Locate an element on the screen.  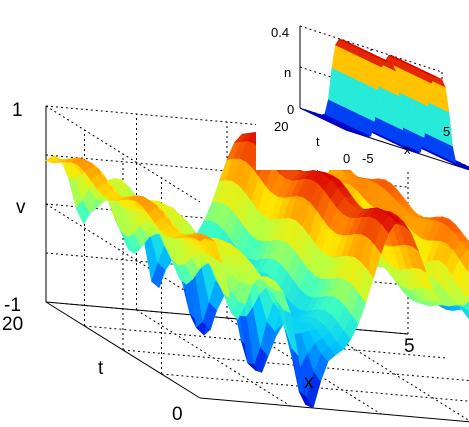
inset-t-axis-label: t is located at coordinates (318, 141).